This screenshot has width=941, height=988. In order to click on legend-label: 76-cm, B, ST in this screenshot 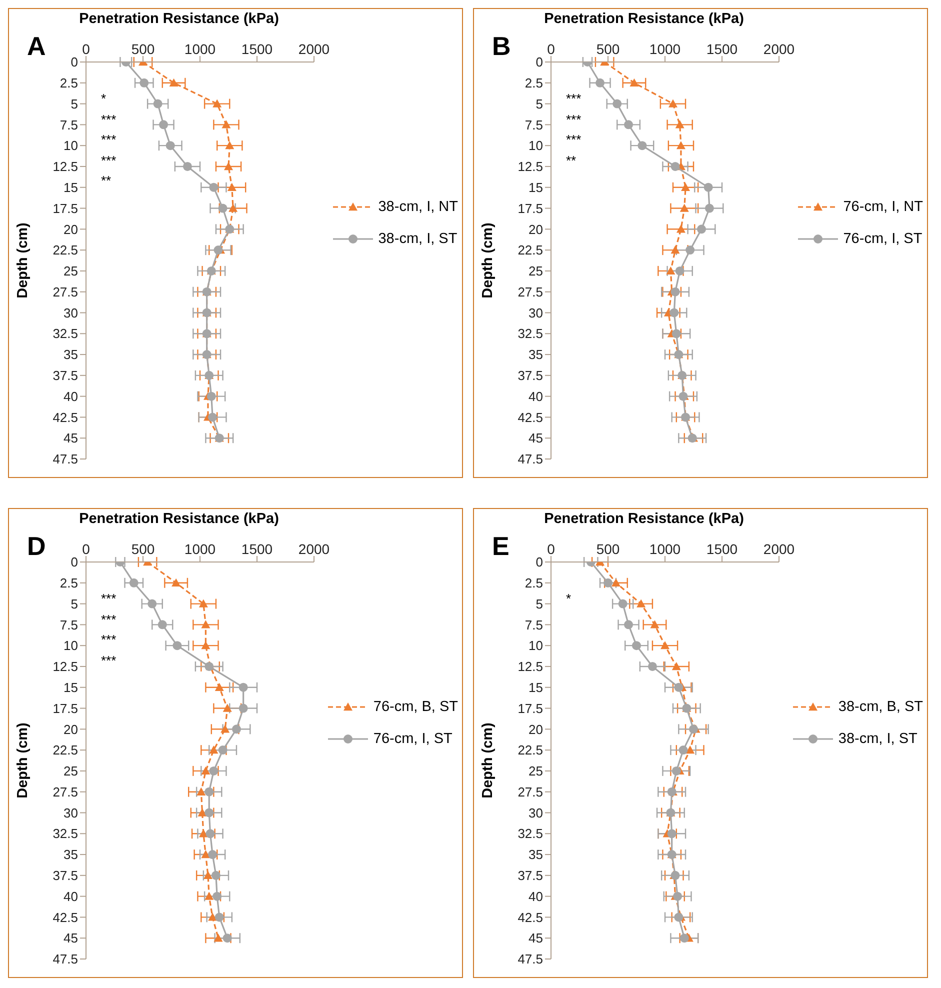, I will do `click(415, 707)`.